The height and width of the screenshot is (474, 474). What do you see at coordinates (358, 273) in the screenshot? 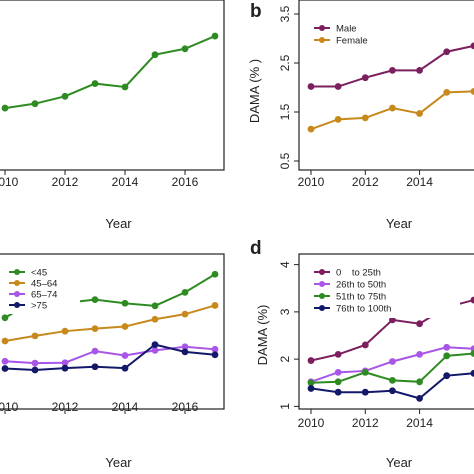
I see `legend-entry: 0 to 25th` at bounding box center [358, 273].